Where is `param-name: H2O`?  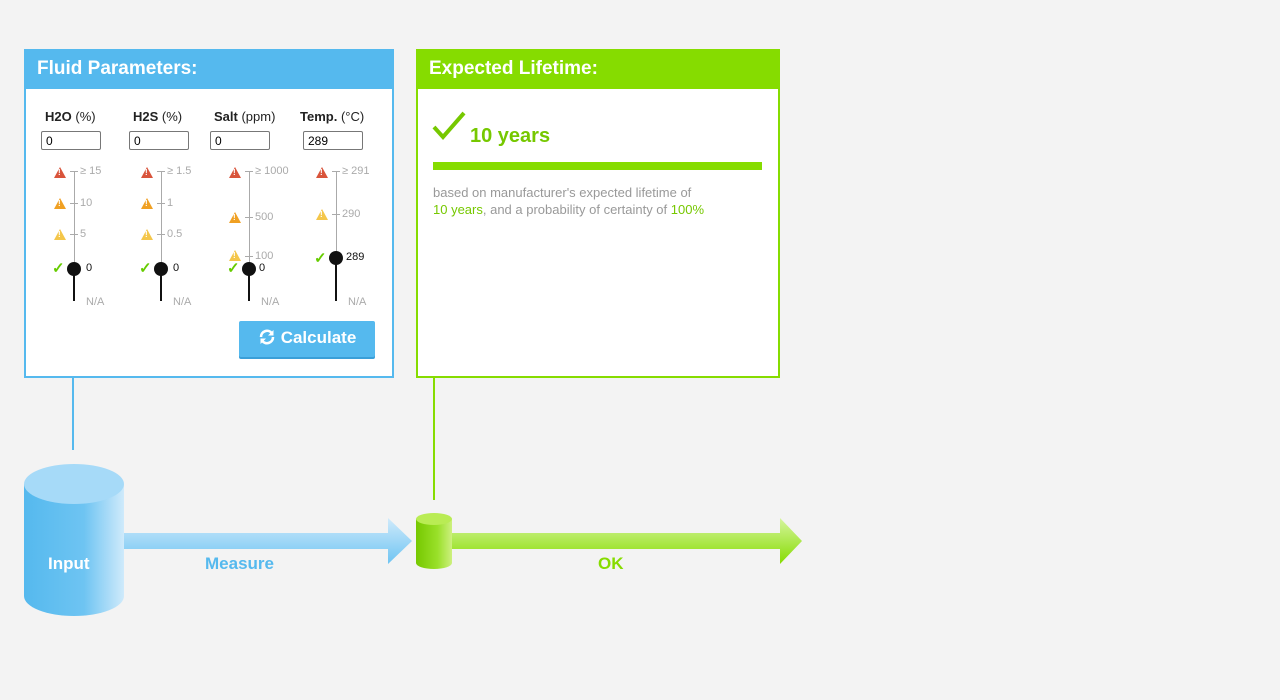 param-name: H2O is located at coordinates (58, 116).